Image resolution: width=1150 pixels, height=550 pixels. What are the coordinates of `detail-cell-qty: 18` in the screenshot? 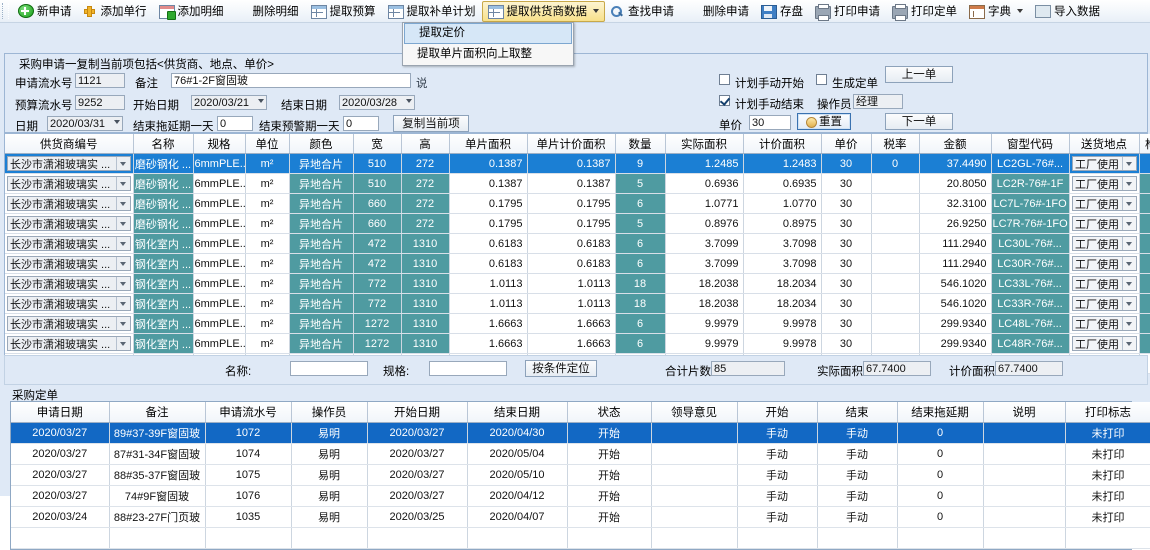 It's located at (640, 303).